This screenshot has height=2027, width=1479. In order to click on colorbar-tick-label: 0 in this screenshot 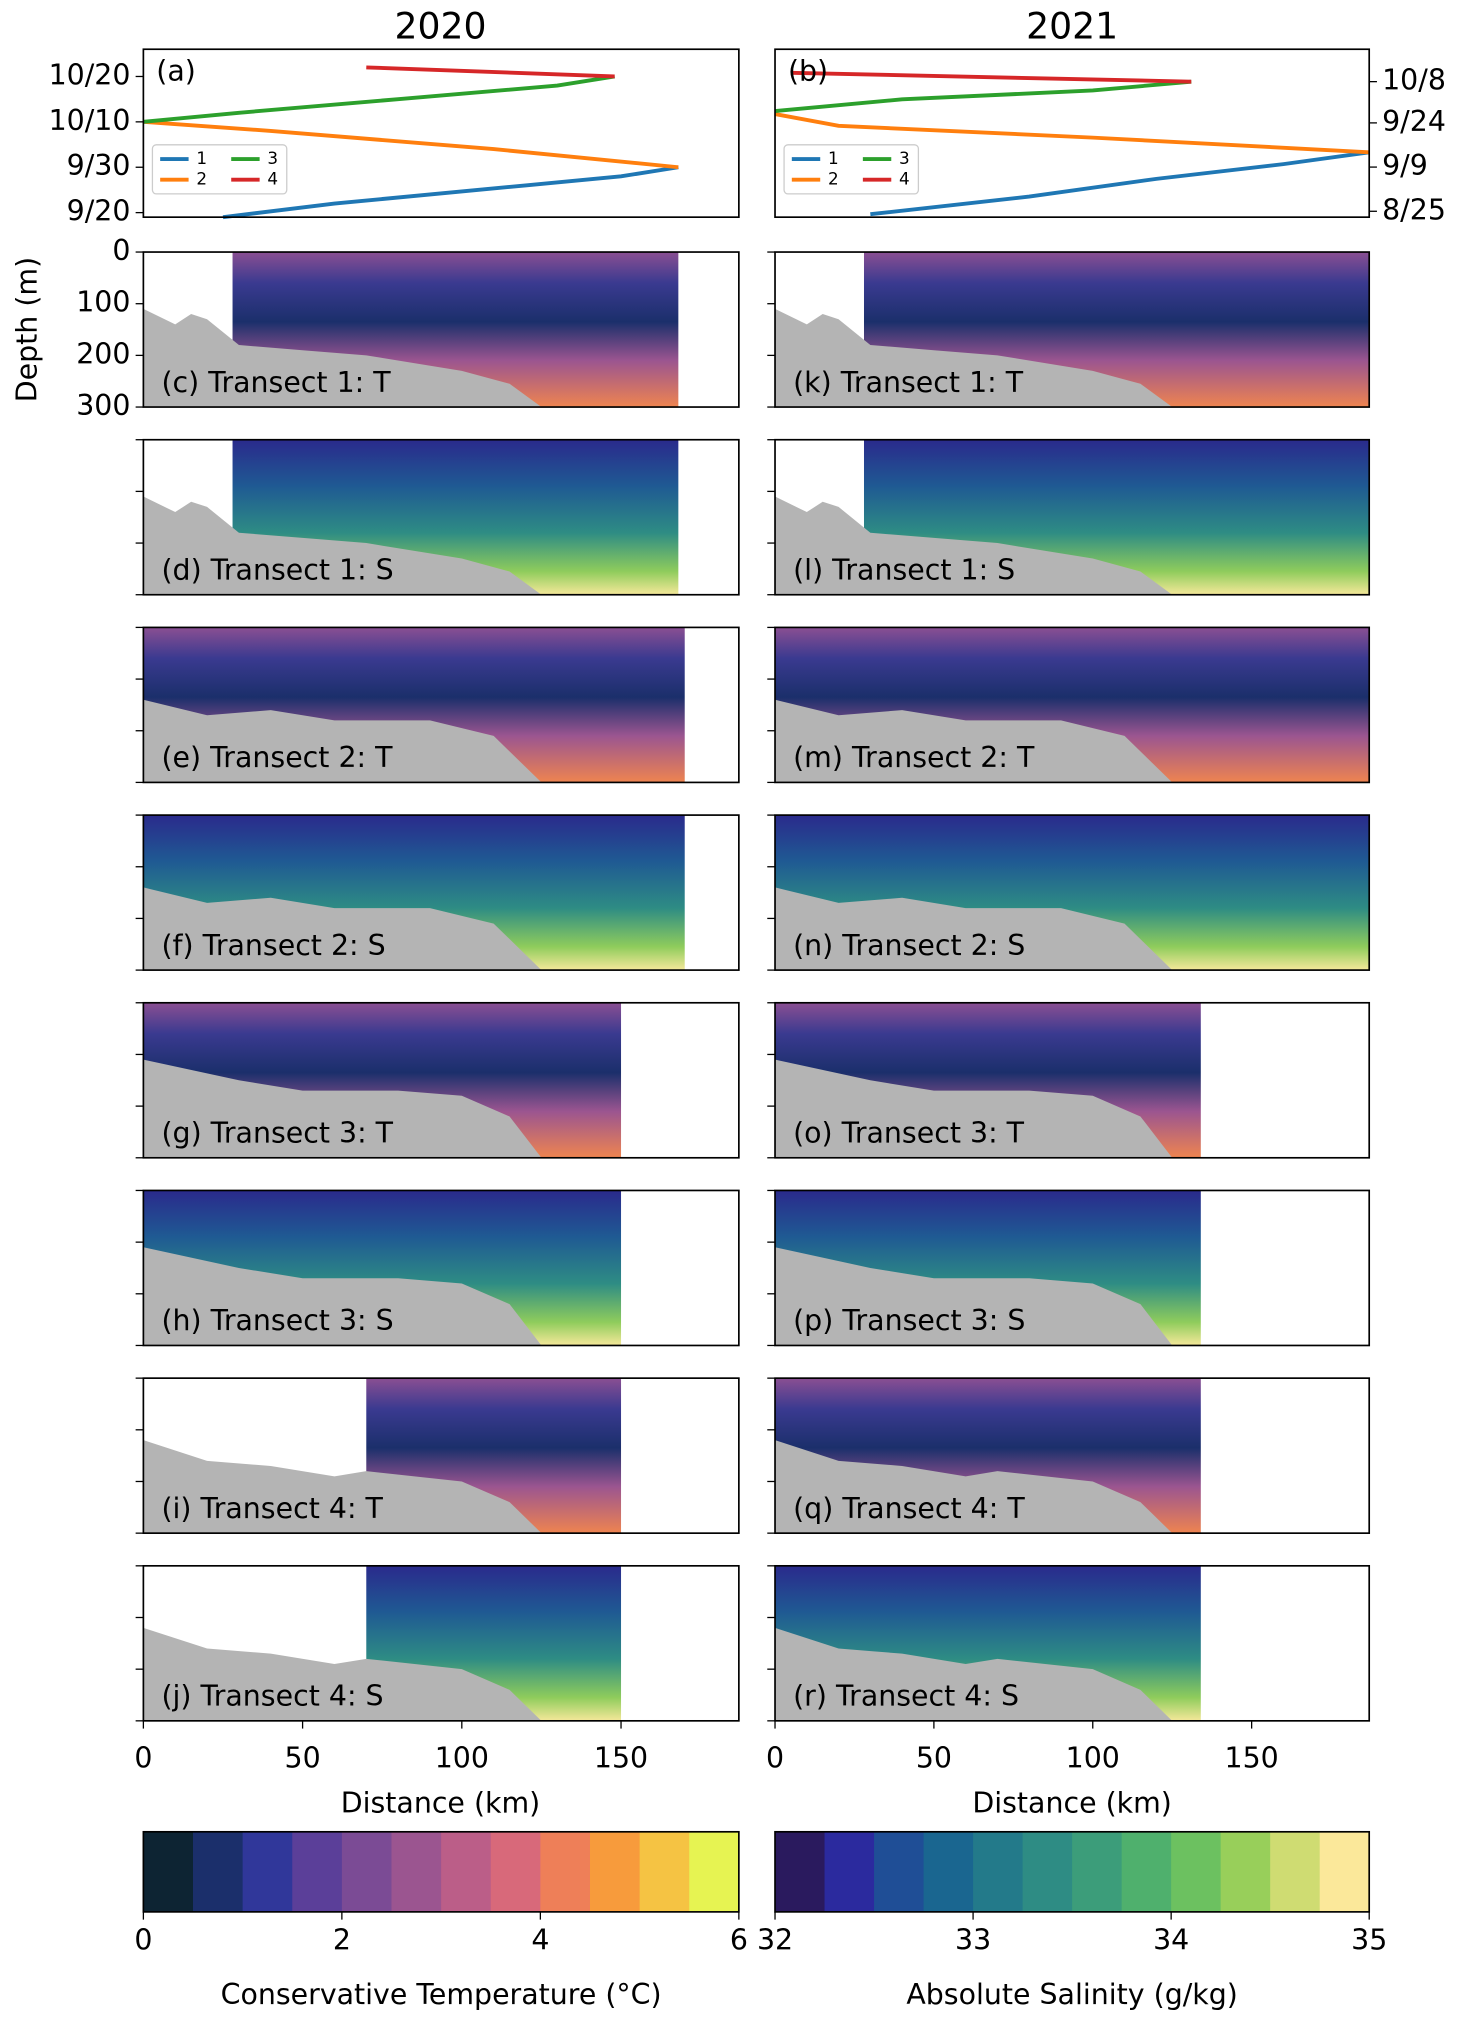, I will do `click(143, 1940)`.